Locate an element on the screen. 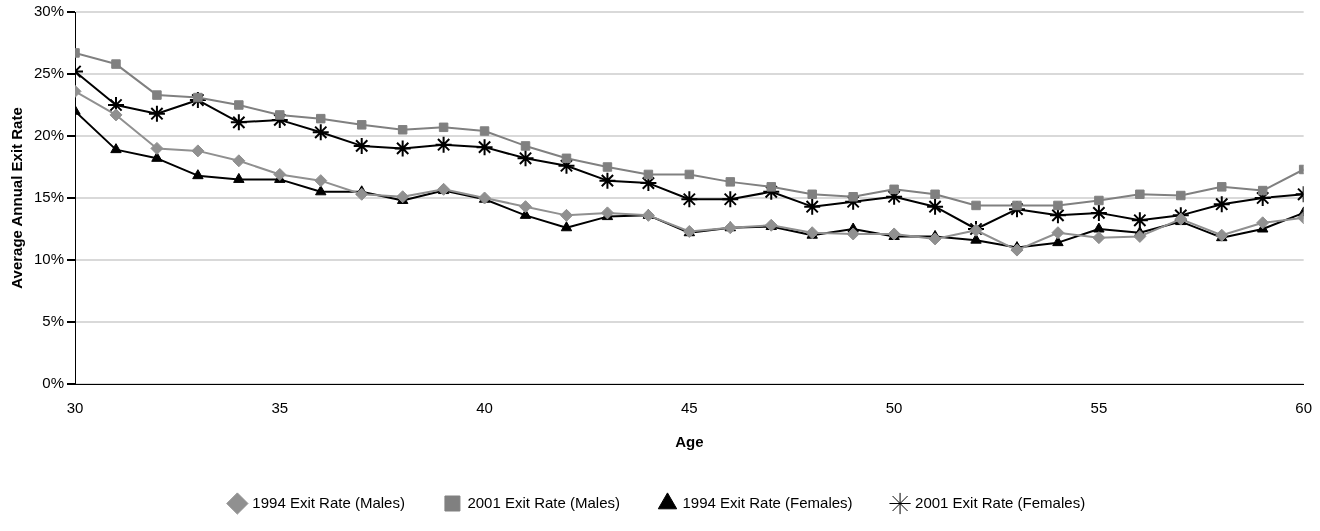 The width and height of the screenshot is (1320, 531). x-axis-title: Age is located at coordinates (689, 442).